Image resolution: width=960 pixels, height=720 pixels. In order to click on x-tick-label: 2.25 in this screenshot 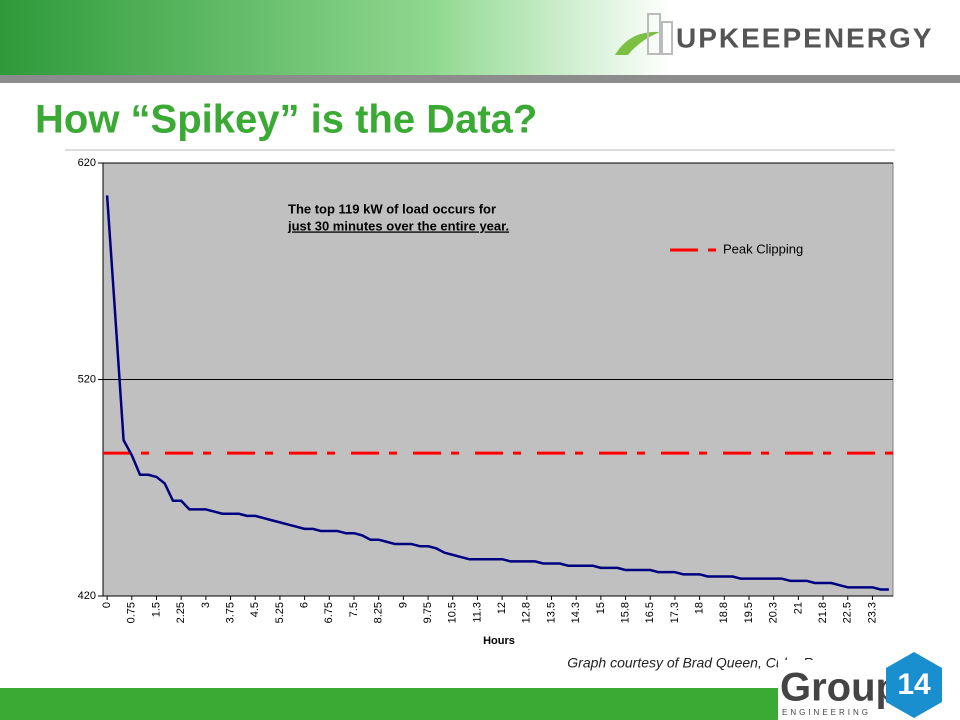, I will do `click(181, 612)`.